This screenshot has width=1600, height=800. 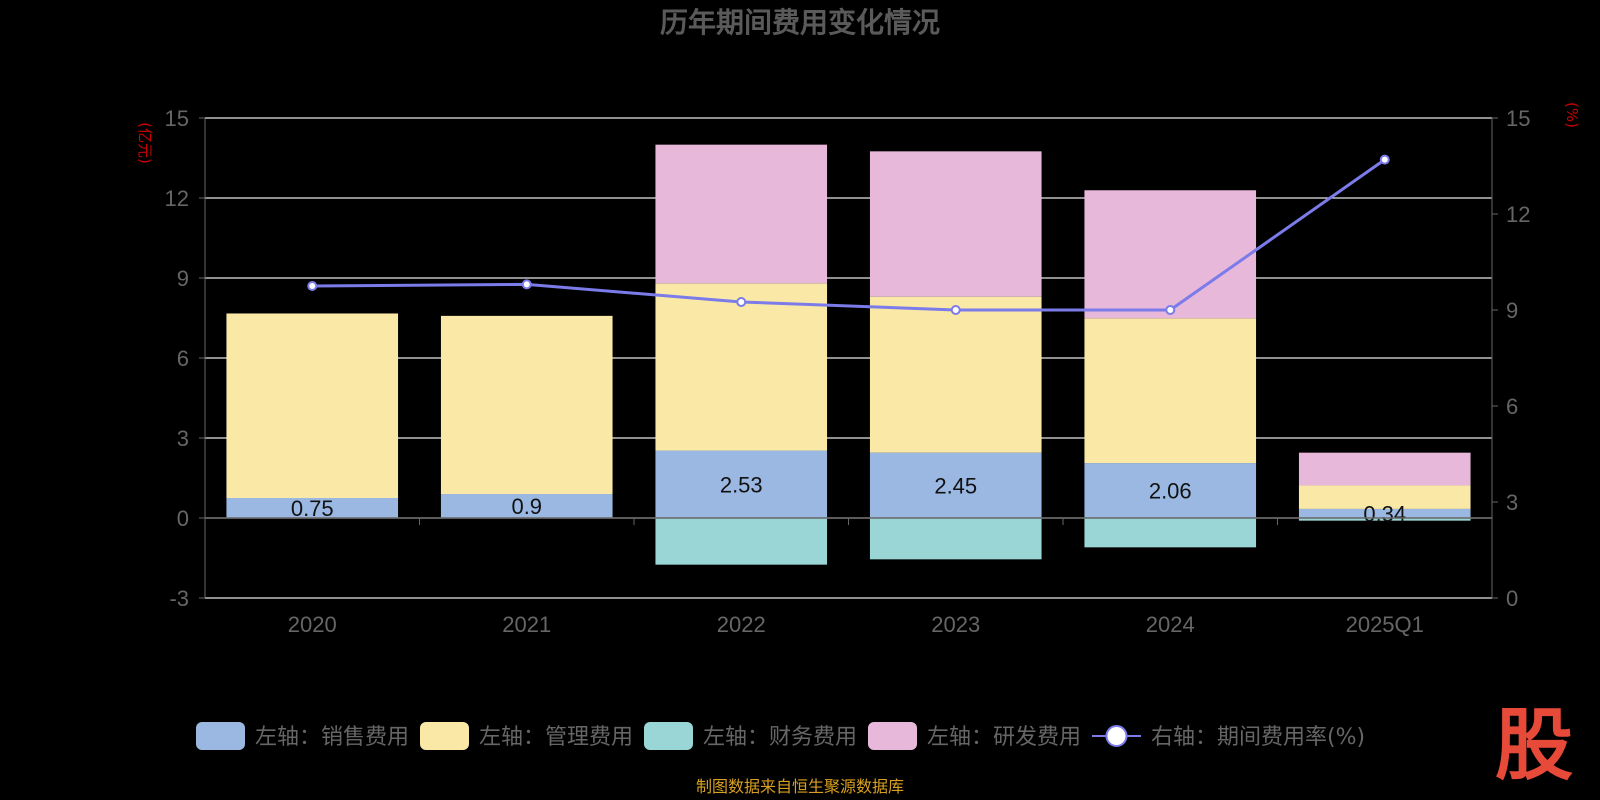 What do you see at coordinates (332, 737) in the screenshot?
I see `legend-label: 左轴：销售费用` at bounding box center [332, 737].